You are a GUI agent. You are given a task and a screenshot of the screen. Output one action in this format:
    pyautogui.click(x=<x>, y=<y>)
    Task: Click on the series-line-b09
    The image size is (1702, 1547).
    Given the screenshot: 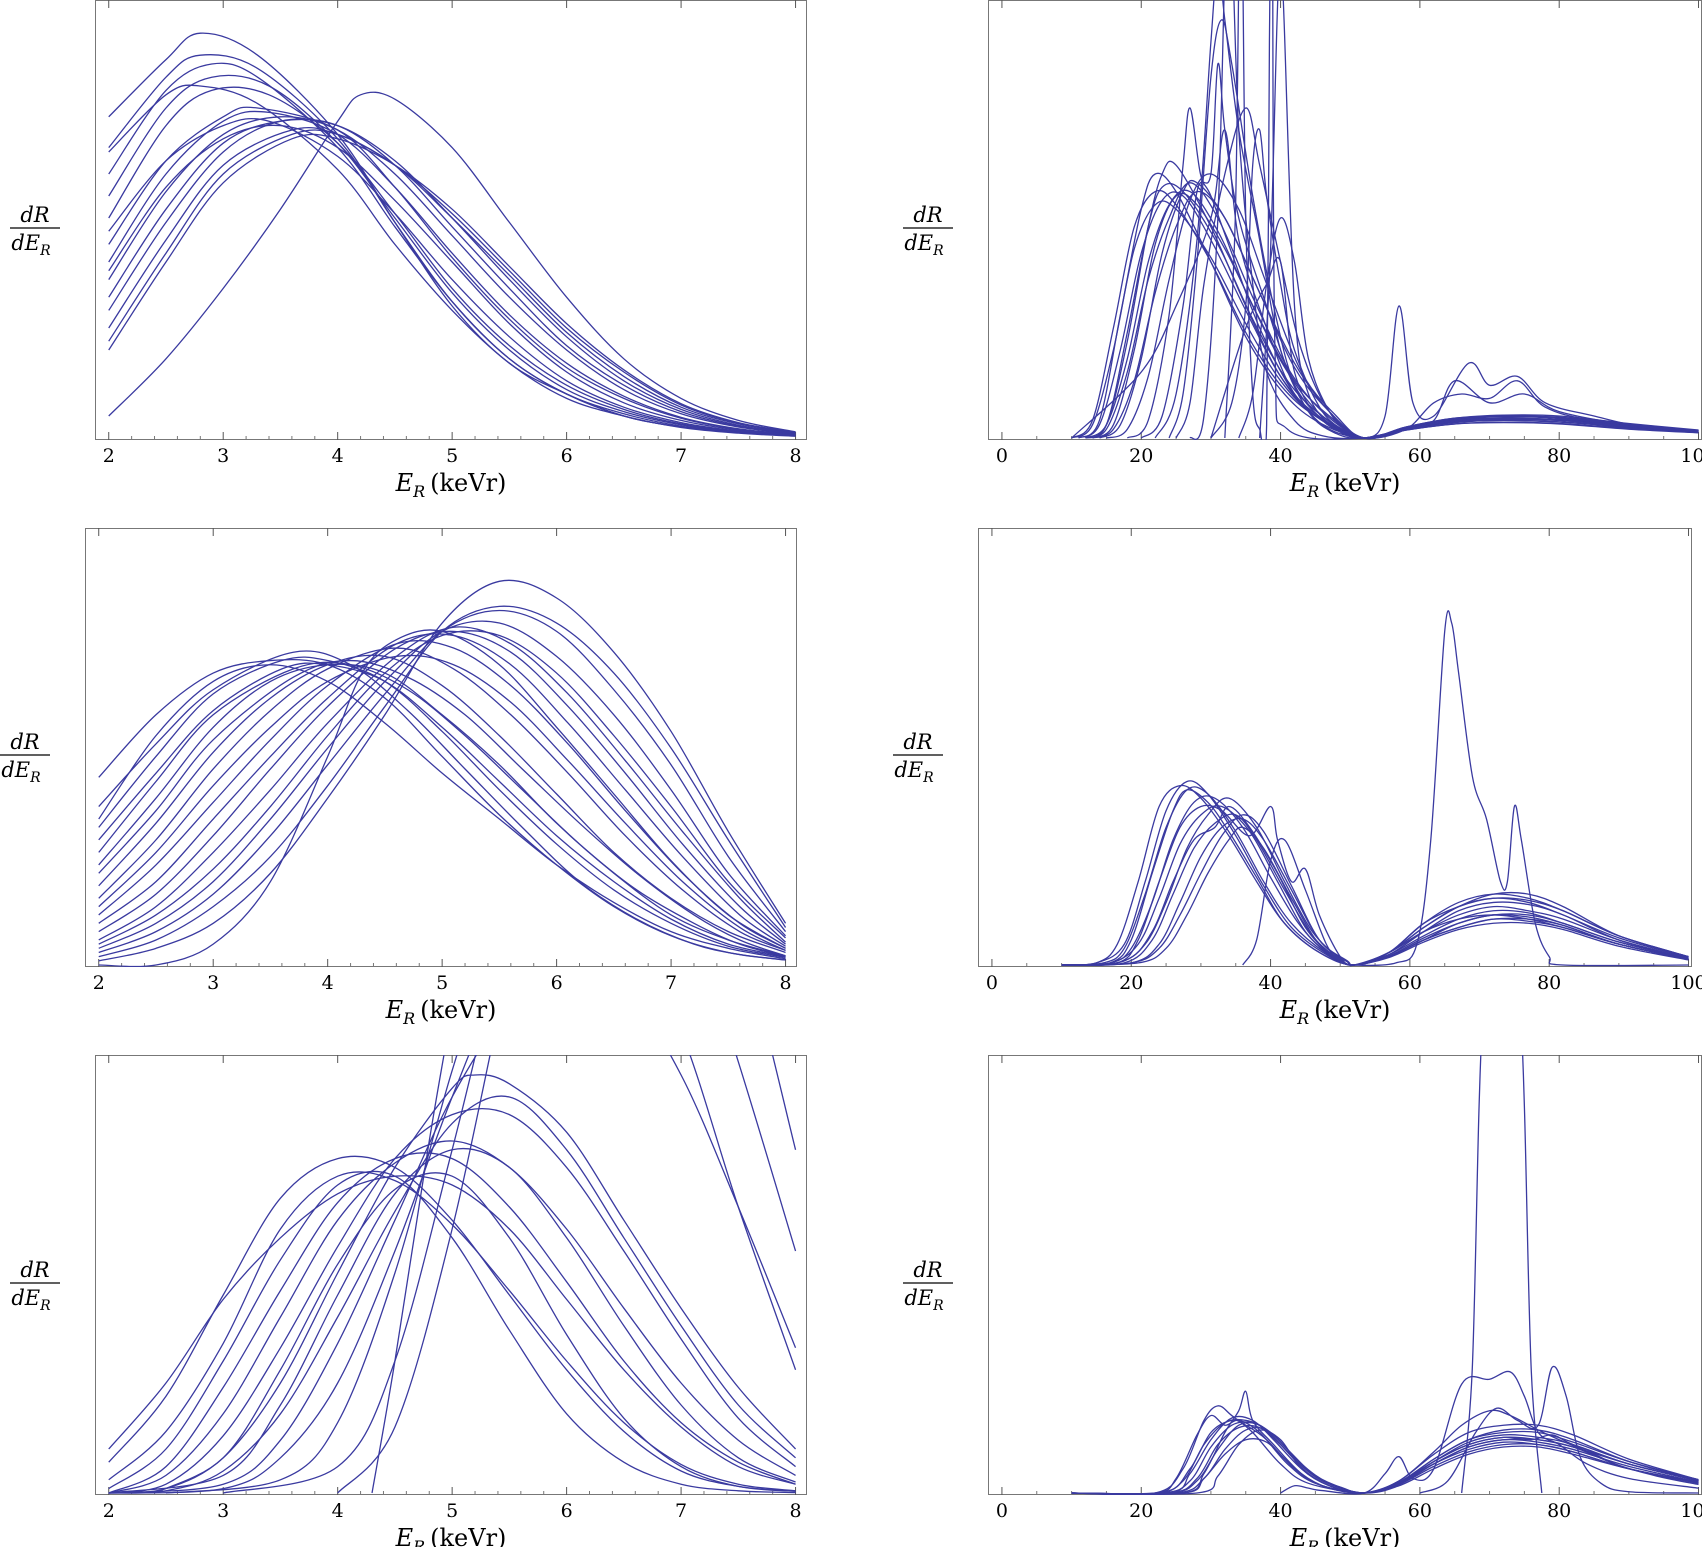 What is the action you would take?
    pyautogui.click(x=442, y=799)
    